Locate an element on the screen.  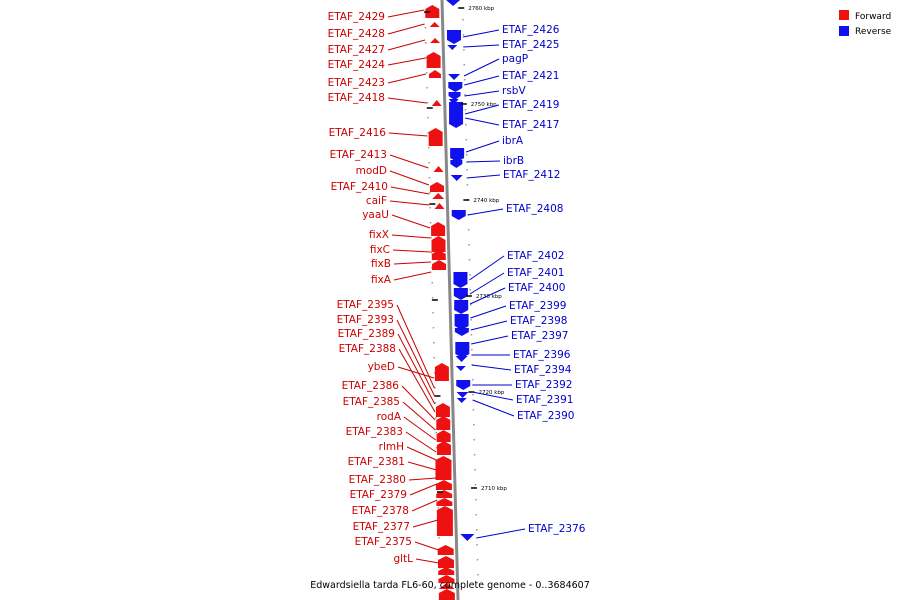
reverse-gene-label: ETAF_2400 is located at coordinates (536, 288).